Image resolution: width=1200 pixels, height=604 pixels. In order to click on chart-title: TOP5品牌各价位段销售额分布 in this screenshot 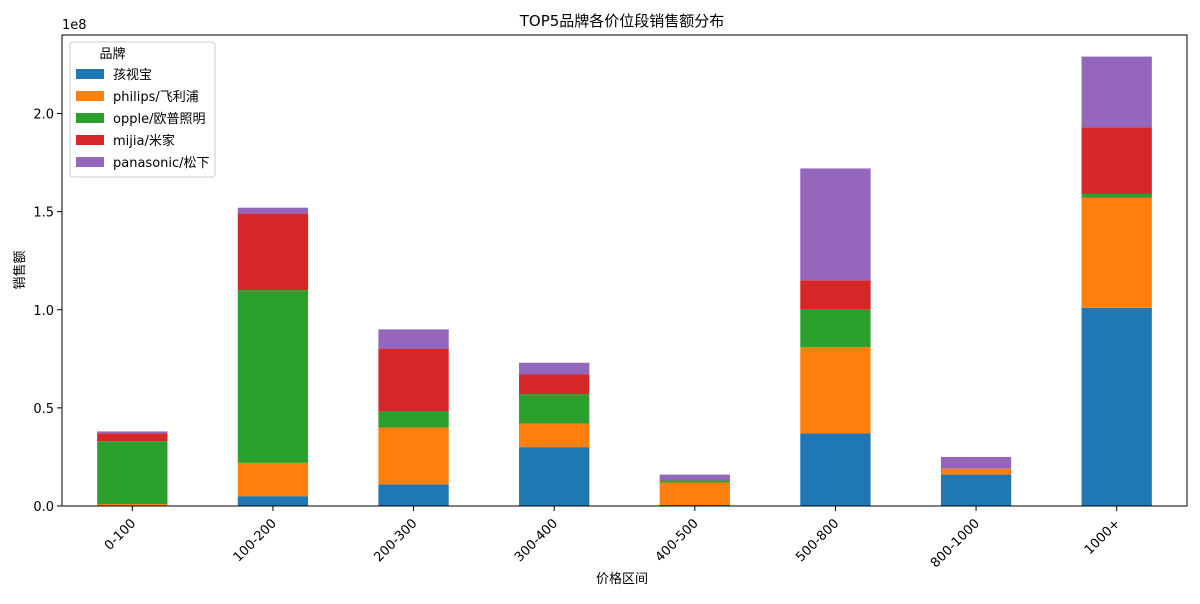, I will do `click(622, 21)`.